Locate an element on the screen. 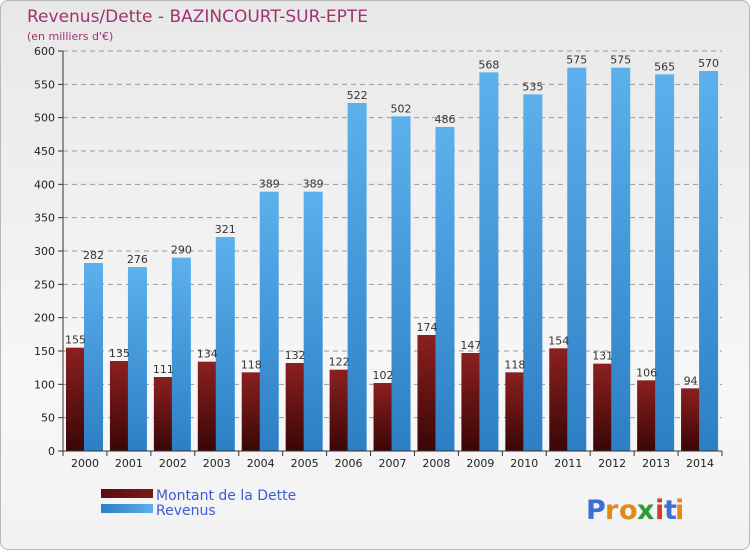 This screenshot has height=550, width=750. bar-dette-2003 is located at coordinates (207, 406).